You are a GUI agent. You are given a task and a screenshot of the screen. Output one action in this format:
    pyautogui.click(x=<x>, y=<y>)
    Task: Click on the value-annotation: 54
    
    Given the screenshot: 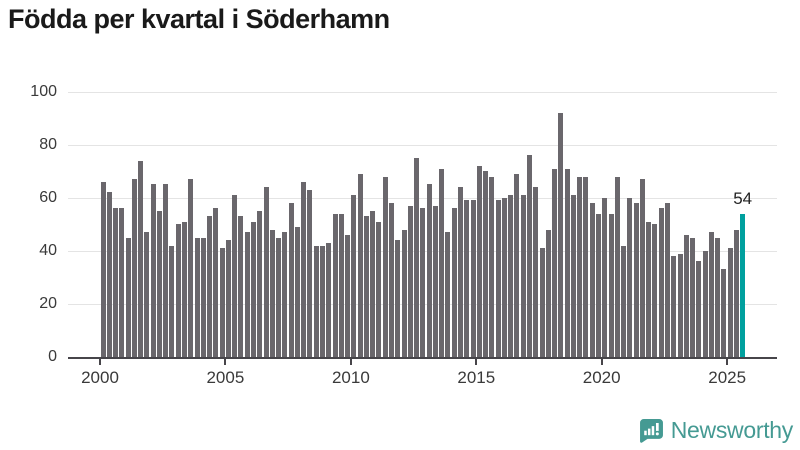 What is the action you would take?
    pyautogui.click(x=743, y=198)
    